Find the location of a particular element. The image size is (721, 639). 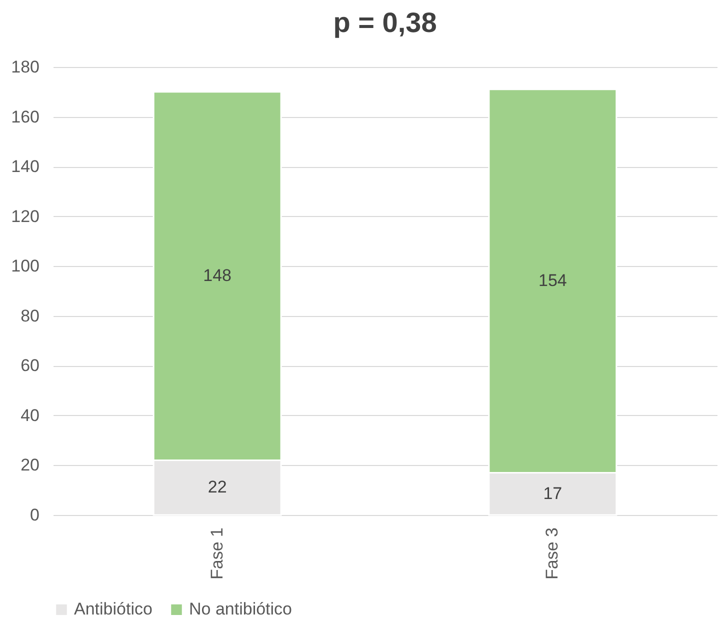

data-label: 148 is located at coordinates (217, 276).